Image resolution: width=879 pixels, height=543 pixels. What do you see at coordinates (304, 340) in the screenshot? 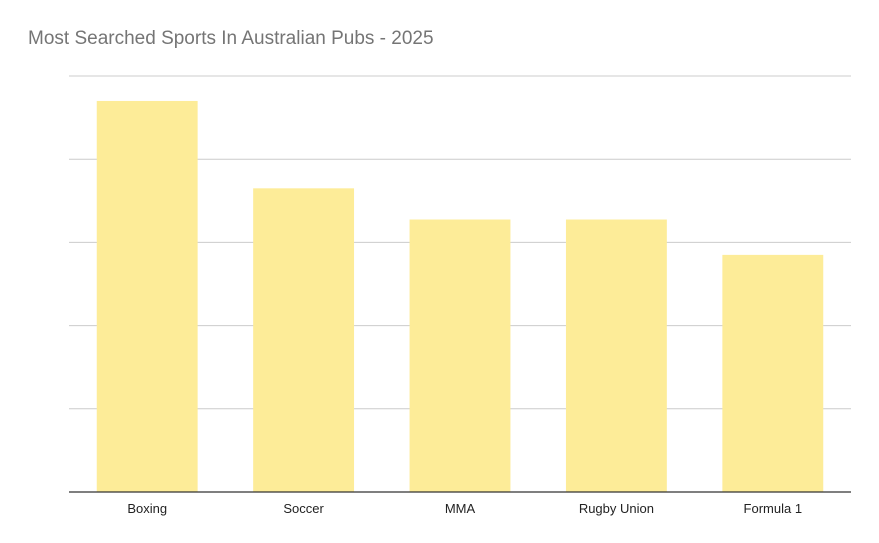
I see `bar-soccer` at bounding box center [304, 340].